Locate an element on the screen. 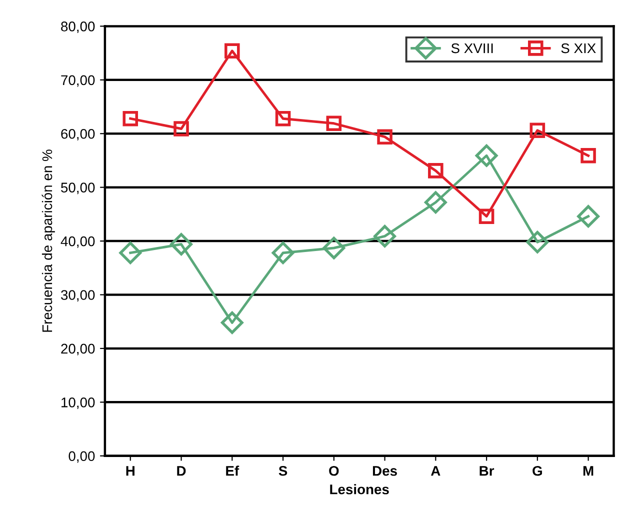 Image resolution: width=636 pixels, height=524 pixels. x-tick-label: M is located at coordinates (588, 471).